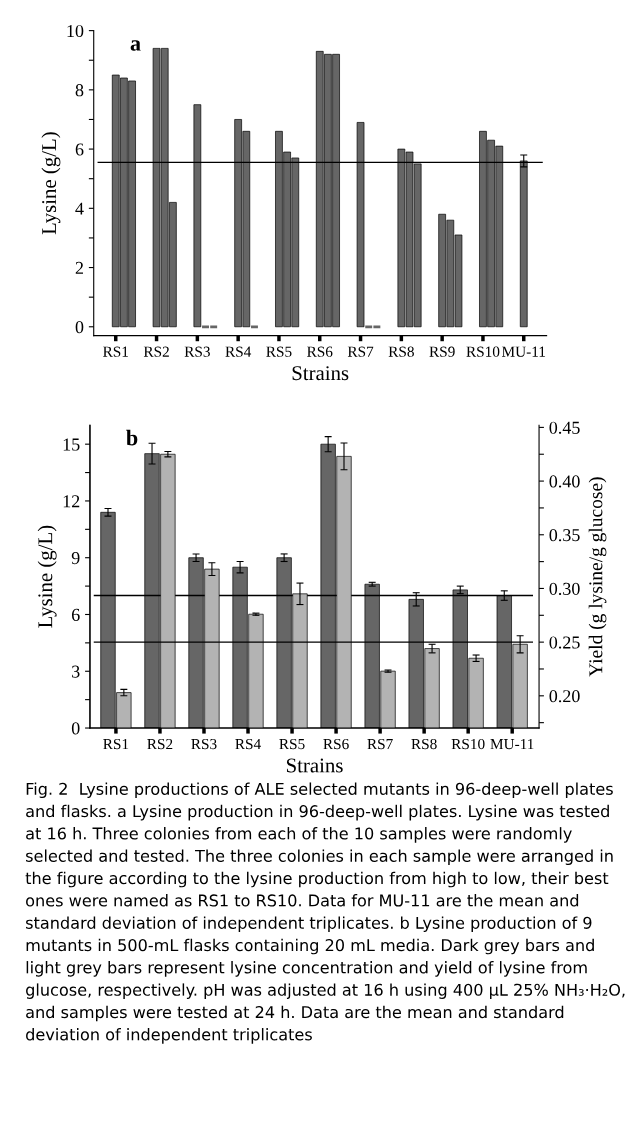 The height and width of the screenshot is (1134, 629). What do you see at coordinates (564, 535) in the screenshot?
I see `y2-tick-label: 0.35` at bounding box center [564, 535].